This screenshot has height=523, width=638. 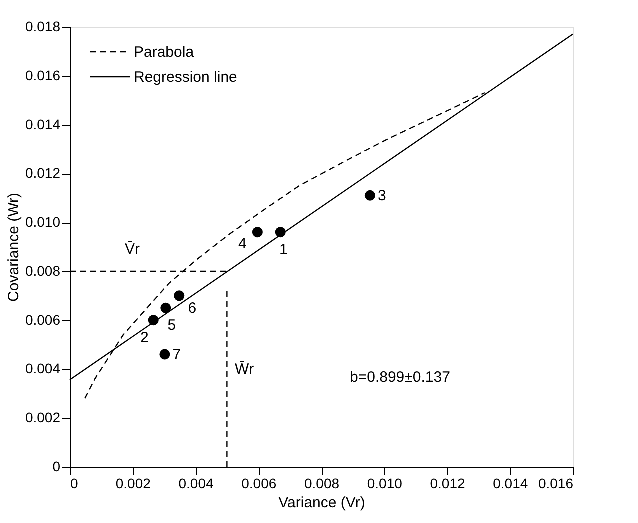 I want to click on y-axis-title: Covariance (Wr), so click(x=13, y=247).